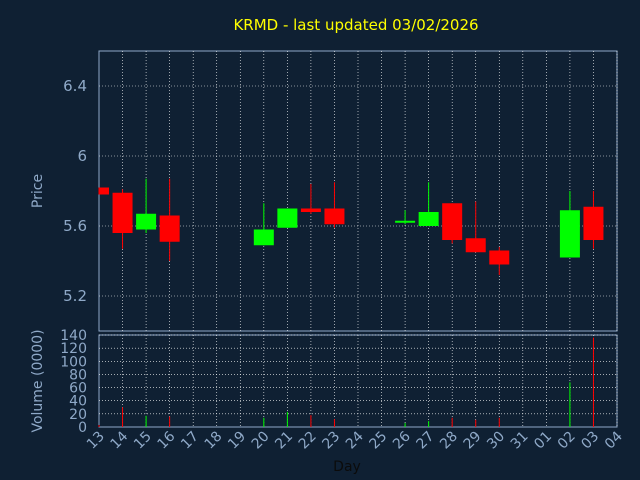 The width and height of the screenshot is (640, 480). What do you see at coordinates (378, 441) in the screenshot?
I see `day-tick-label: 25` at bounding box center [378, 441].